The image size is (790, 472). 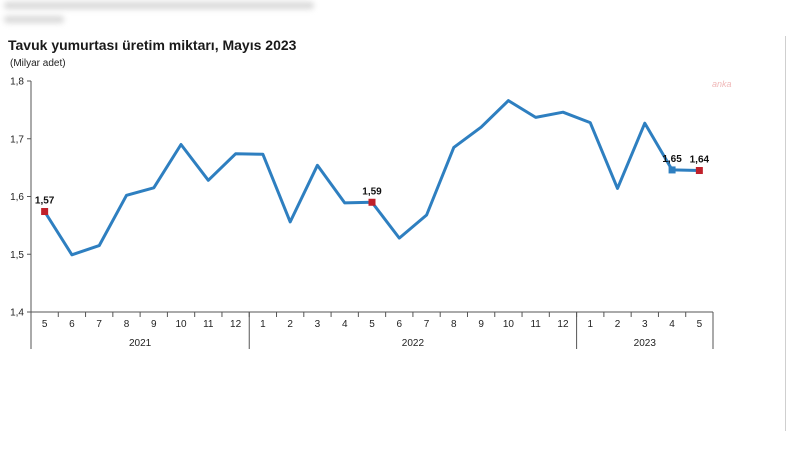 What do you see at coordinates (672, 159) in the screenshot?
I see `data-label: 1,65` at bounding box center [672, 159].